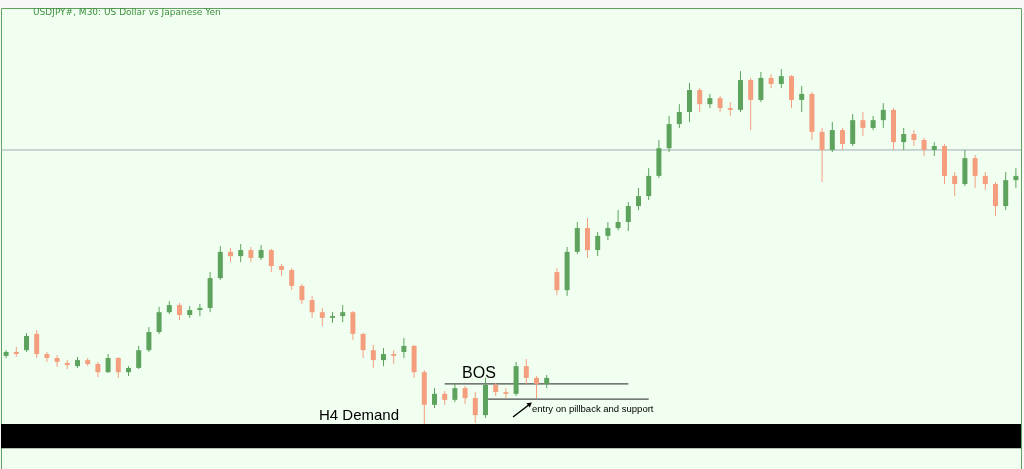 Image resolution: width=1024 pixels, height=469 pixels. Describe the element at coordinates (593, 408) in the screenshot. I see `annotation: entry on pillback and support` at that location.